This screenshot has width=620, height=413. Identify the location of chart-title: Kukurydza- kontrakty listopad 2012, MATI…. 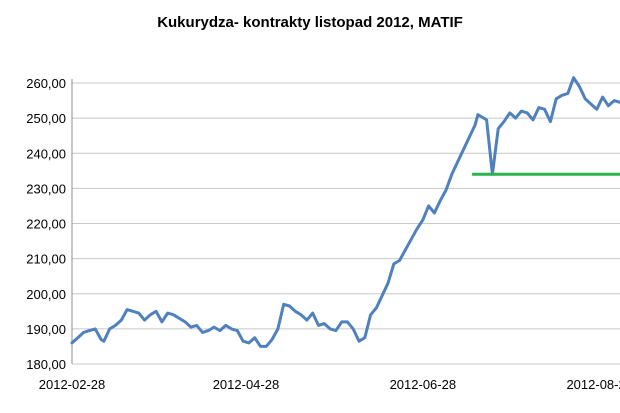
(310, 22).